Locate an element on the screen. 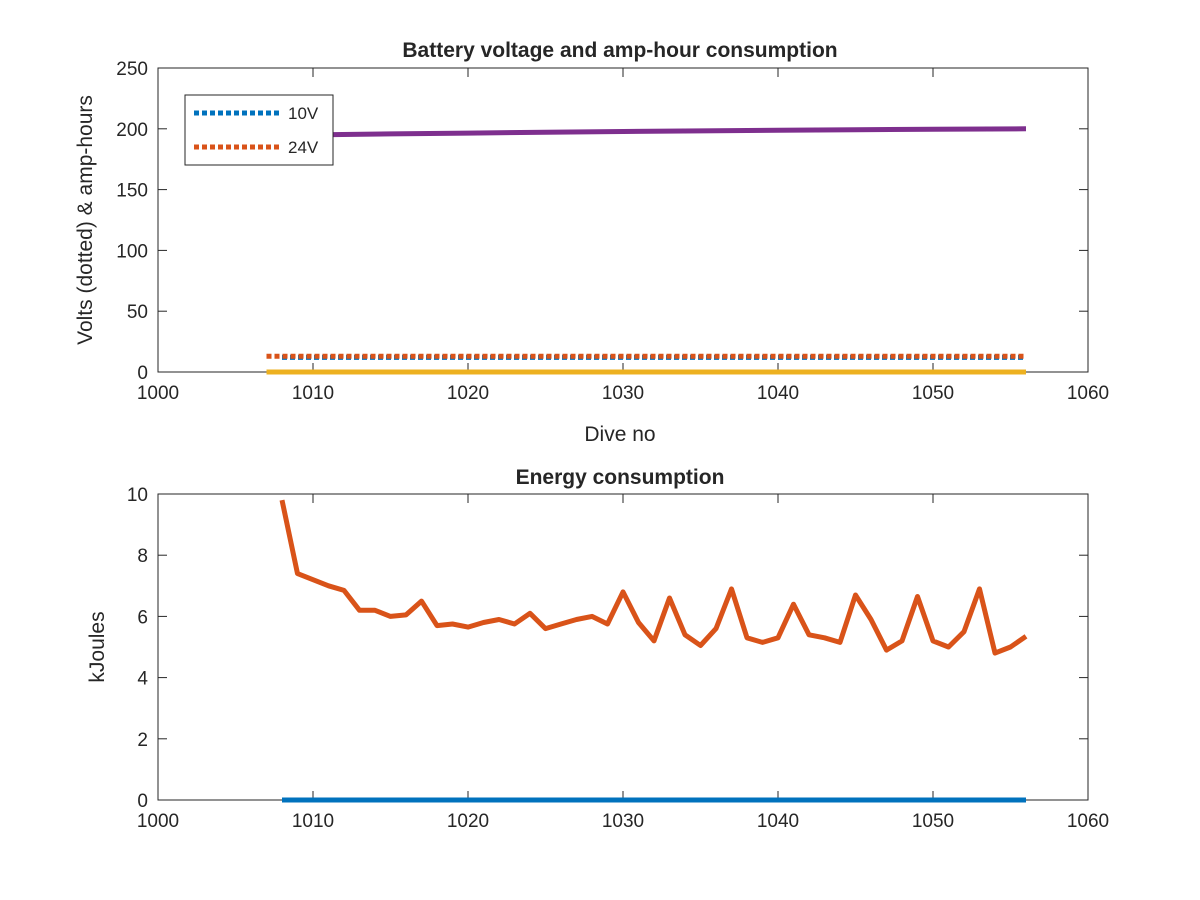 This screenshot has height=900, width=1200. voltage-y-tick-label: 250 is located at coordinates (132, 69).